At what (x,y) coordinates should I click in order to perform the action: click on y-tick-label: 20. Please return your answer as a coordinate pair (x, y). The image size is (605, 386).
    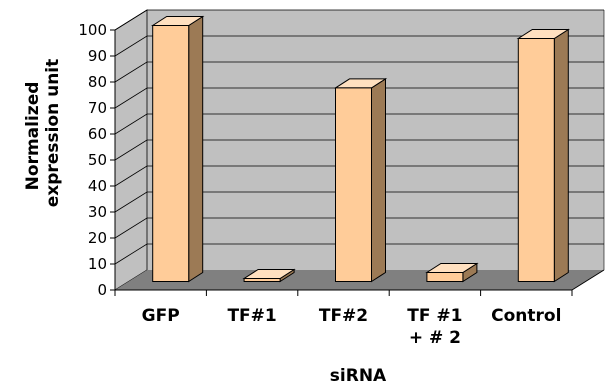
    Looking at the image, I should click on (97, 238).